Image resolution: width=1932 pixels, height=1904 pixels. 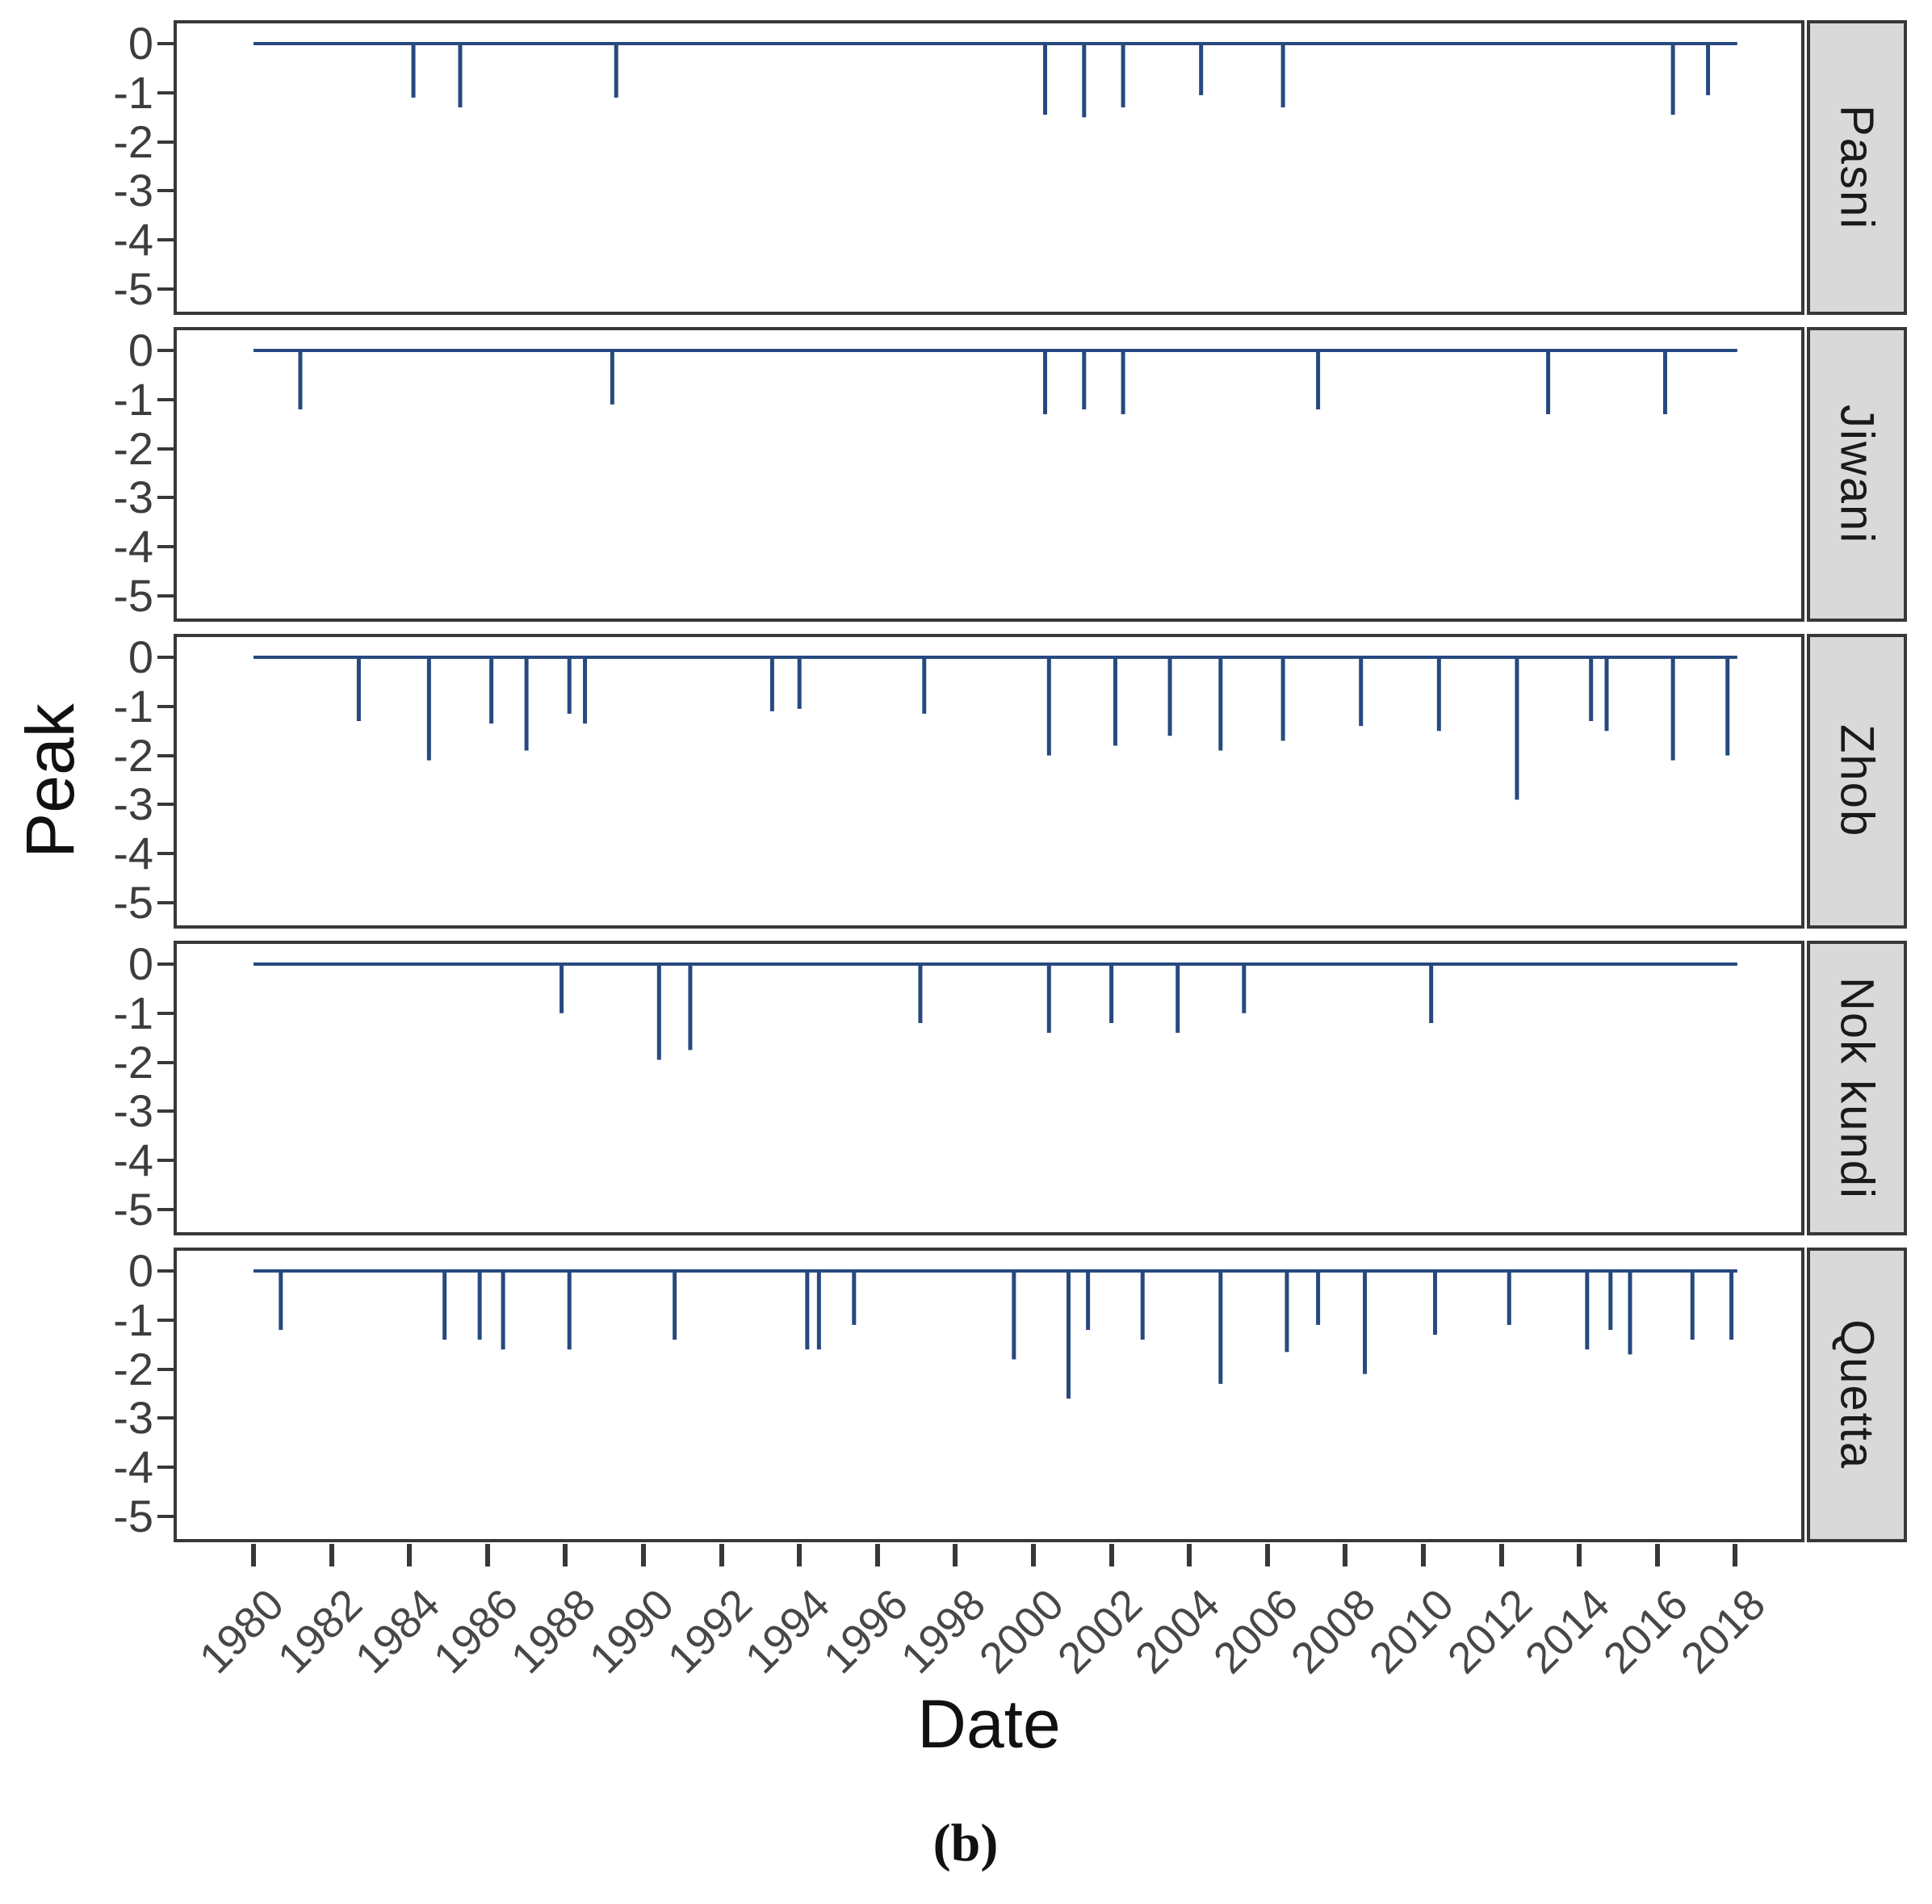 I want to click on facet-panel-pasni, so click(x=989, y=167).